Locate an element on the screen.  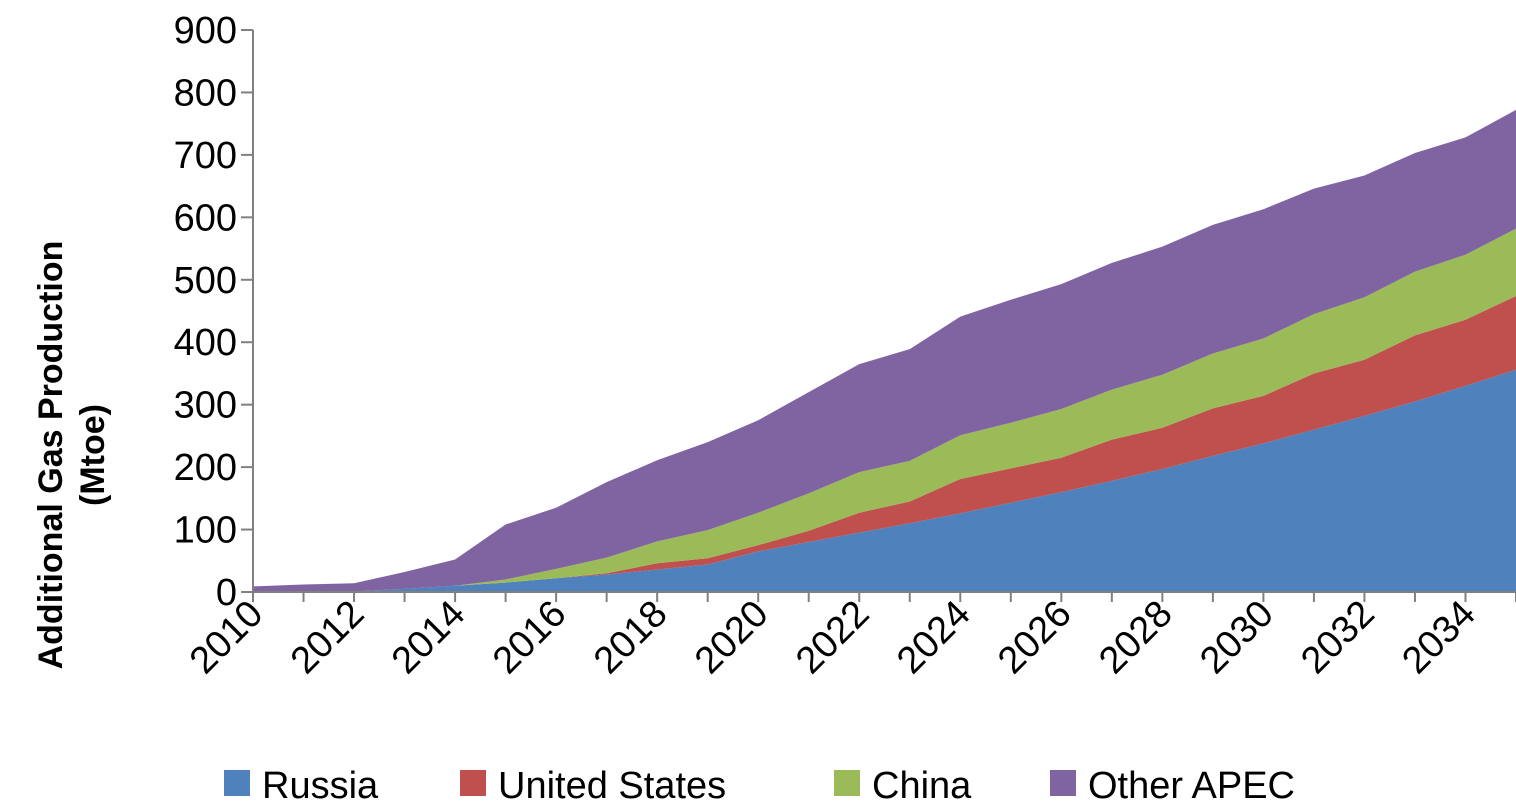
legend-item-china: China is located at coordinates (903, 785).